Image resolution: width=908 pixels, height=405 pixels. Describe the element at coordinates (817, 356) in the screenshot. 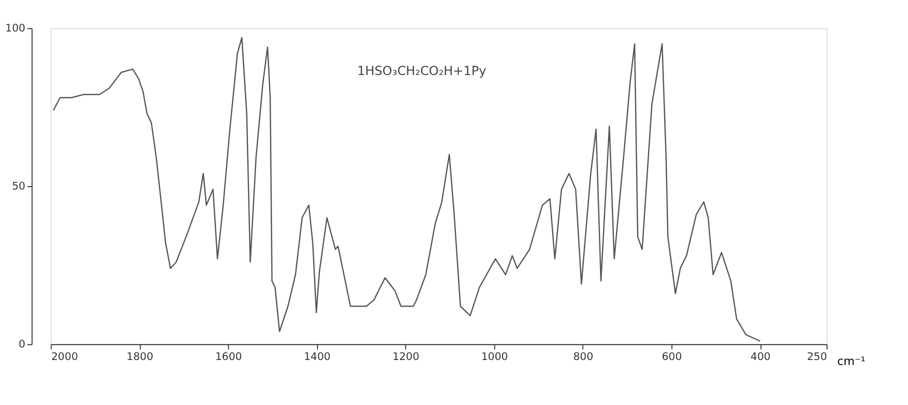

I see `x-tick-label: 250` at that location.